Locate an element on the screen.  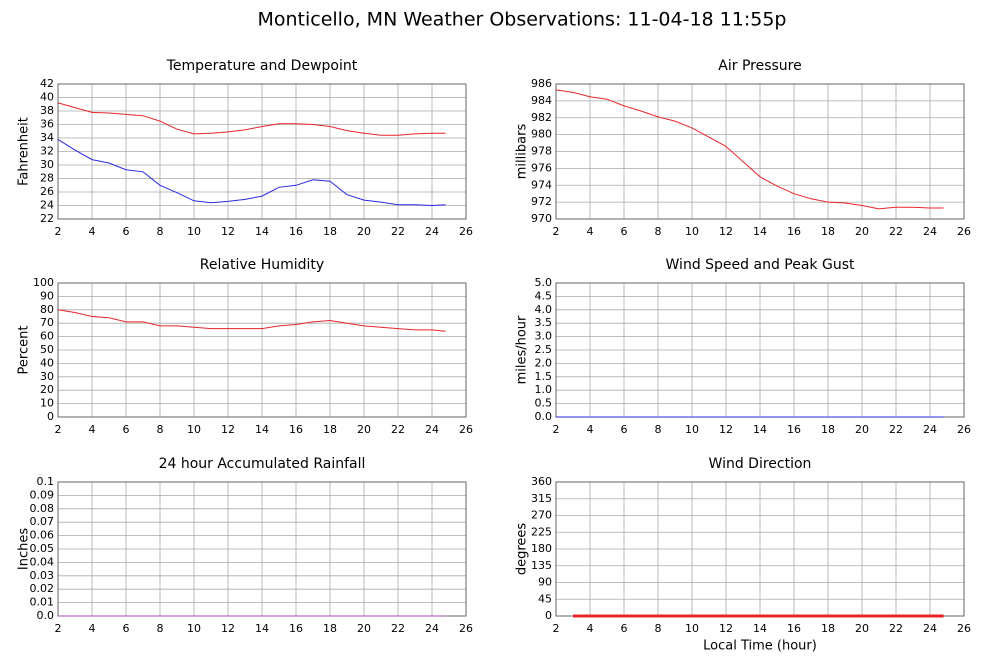
y-tick-label: 0.5 is located at coordinates (544, 403).